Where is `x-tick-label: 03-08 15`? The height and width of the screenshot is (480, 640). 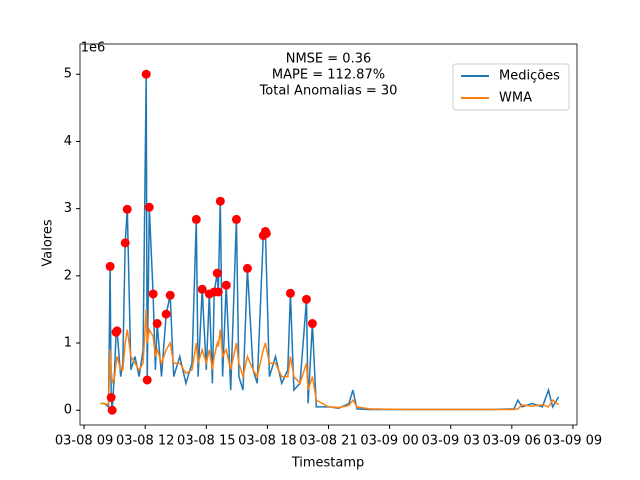
x-tick-label: 03-08 15 is located at coordinates (206, 441).